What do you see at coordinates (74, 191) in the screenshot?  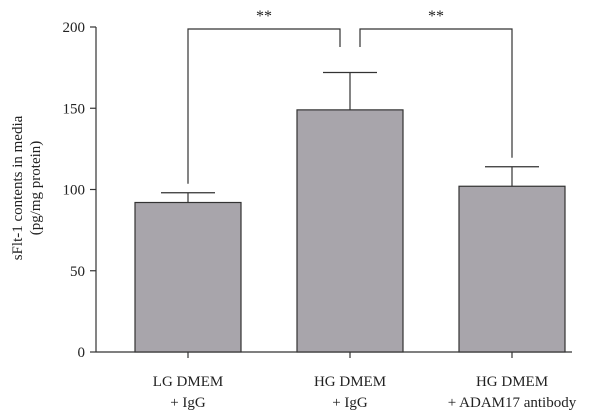 I see `y-tick-label: 100` at bounding box center [74, 191].